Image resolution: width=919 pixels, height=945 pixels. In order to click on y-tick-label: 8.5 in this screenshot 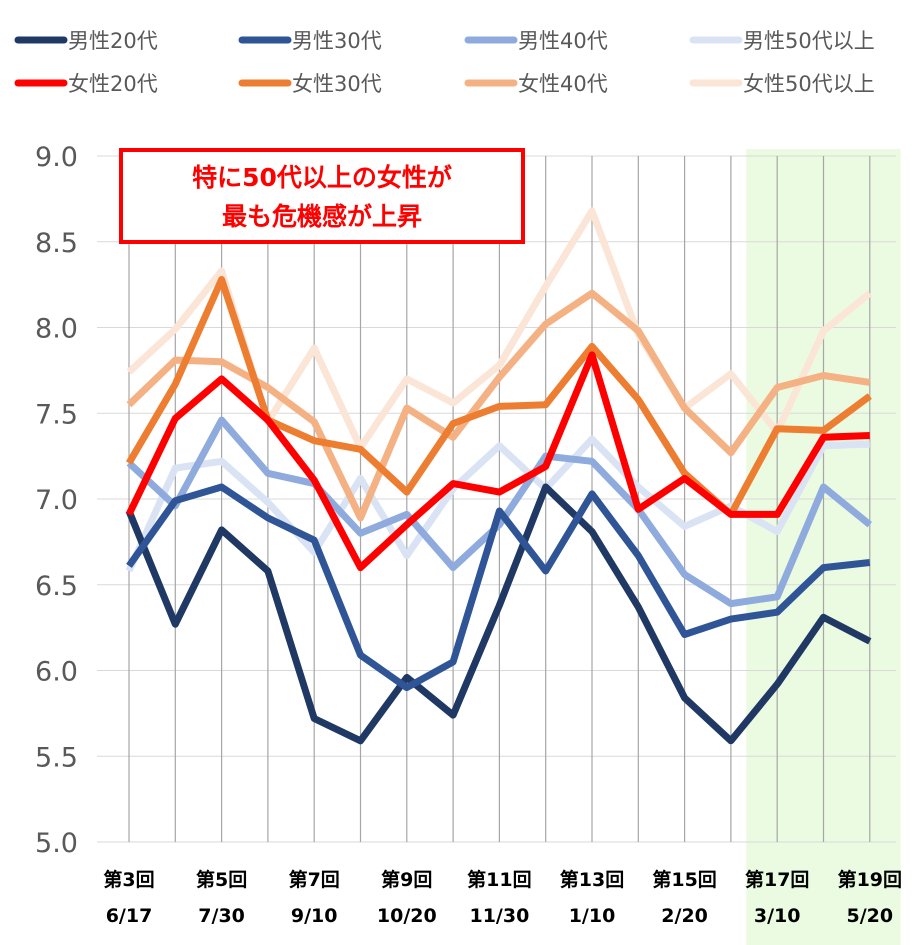, I will do `click(56, 243)`.